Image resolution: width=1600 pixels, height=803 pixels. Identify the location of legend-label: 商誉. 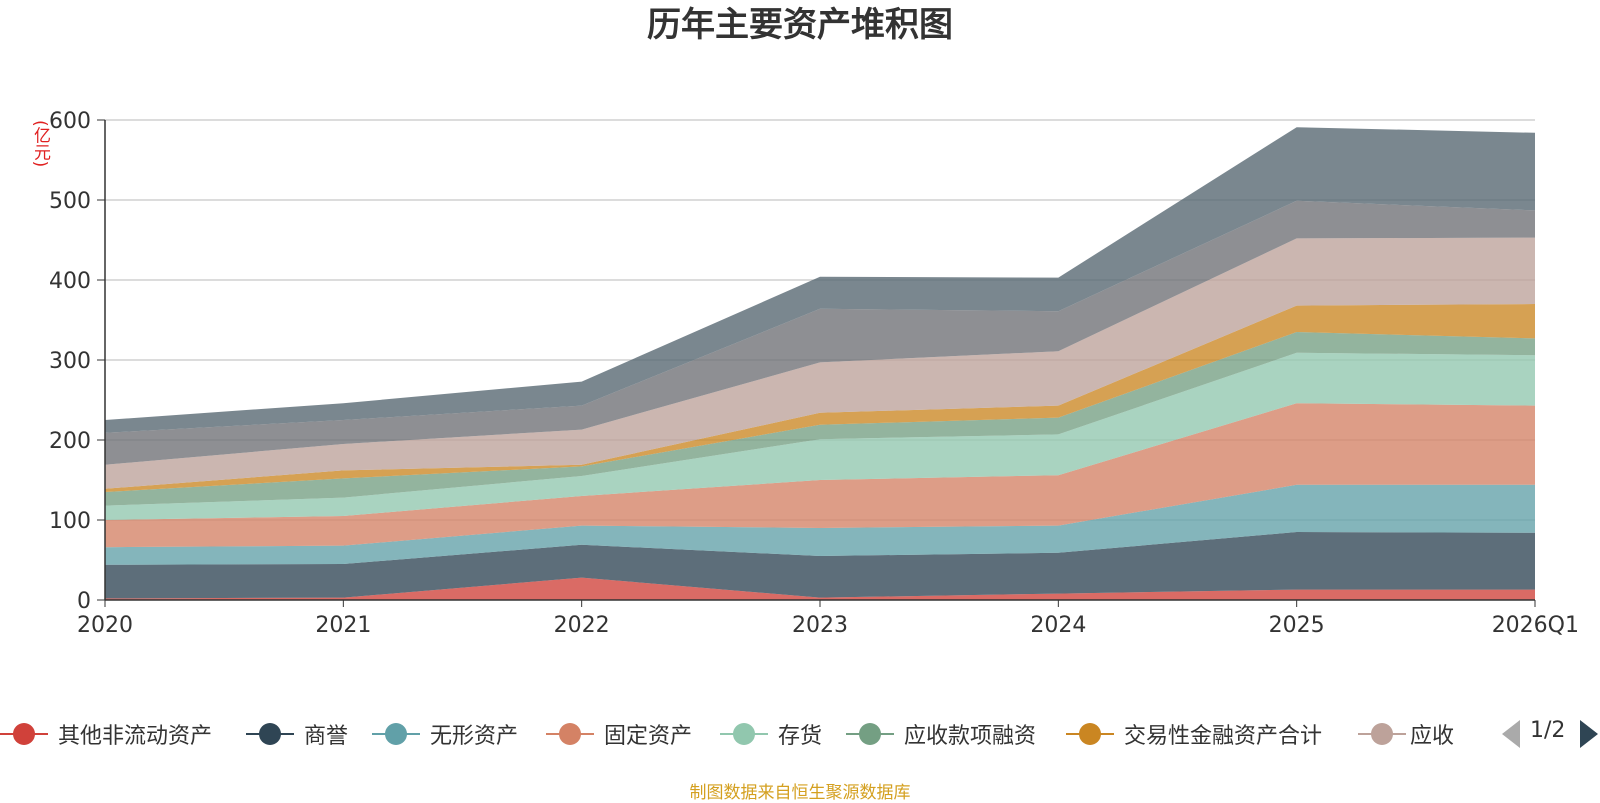
(326, 736).